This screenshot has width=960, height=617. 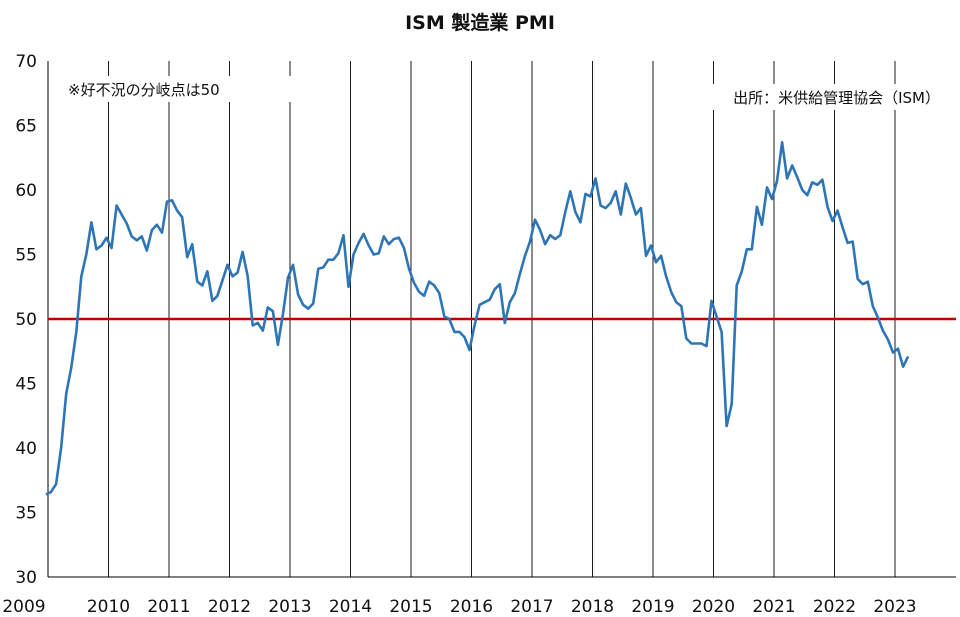 What do you see at coordinates (26, 127) in the screenshot?
I see `y-tick-label: 65` at bounding box center [26, 127].